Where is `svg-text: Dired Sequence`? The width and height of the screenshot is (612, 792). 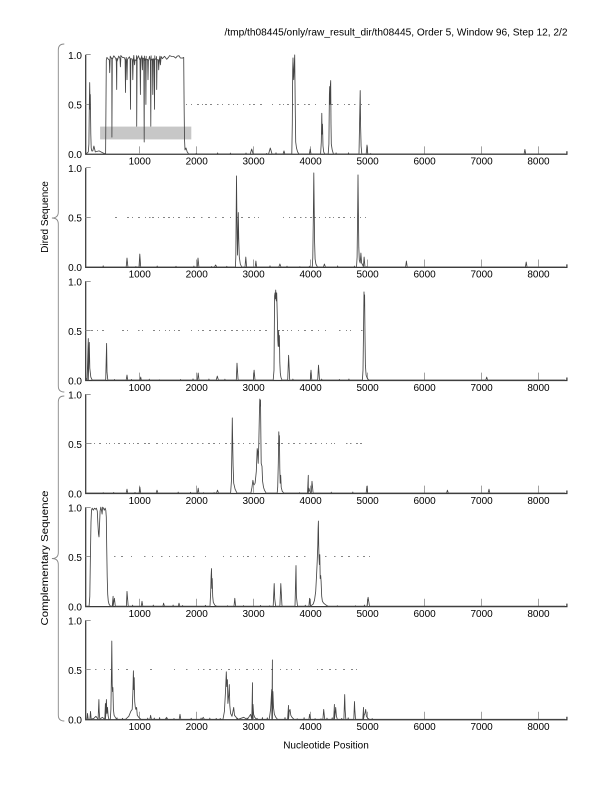
svg-text: Dired Sequence is located at coordinates (45, 217).